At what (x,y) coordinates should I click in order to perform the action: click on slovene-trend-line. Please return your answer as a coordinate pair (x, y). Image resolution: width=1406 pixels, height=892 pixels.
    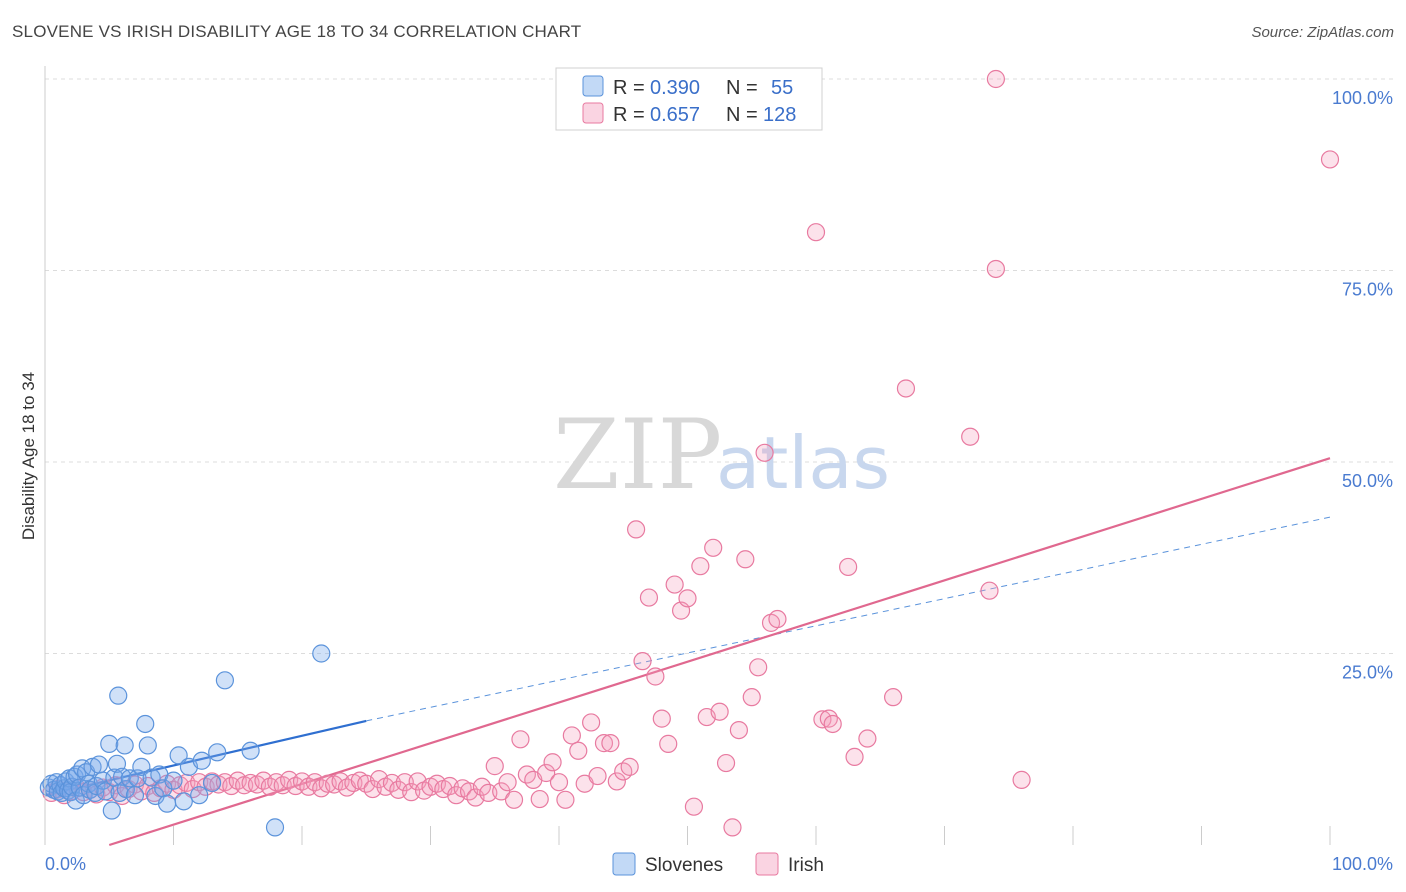
    Looking at the image, I should click on (205, 758).